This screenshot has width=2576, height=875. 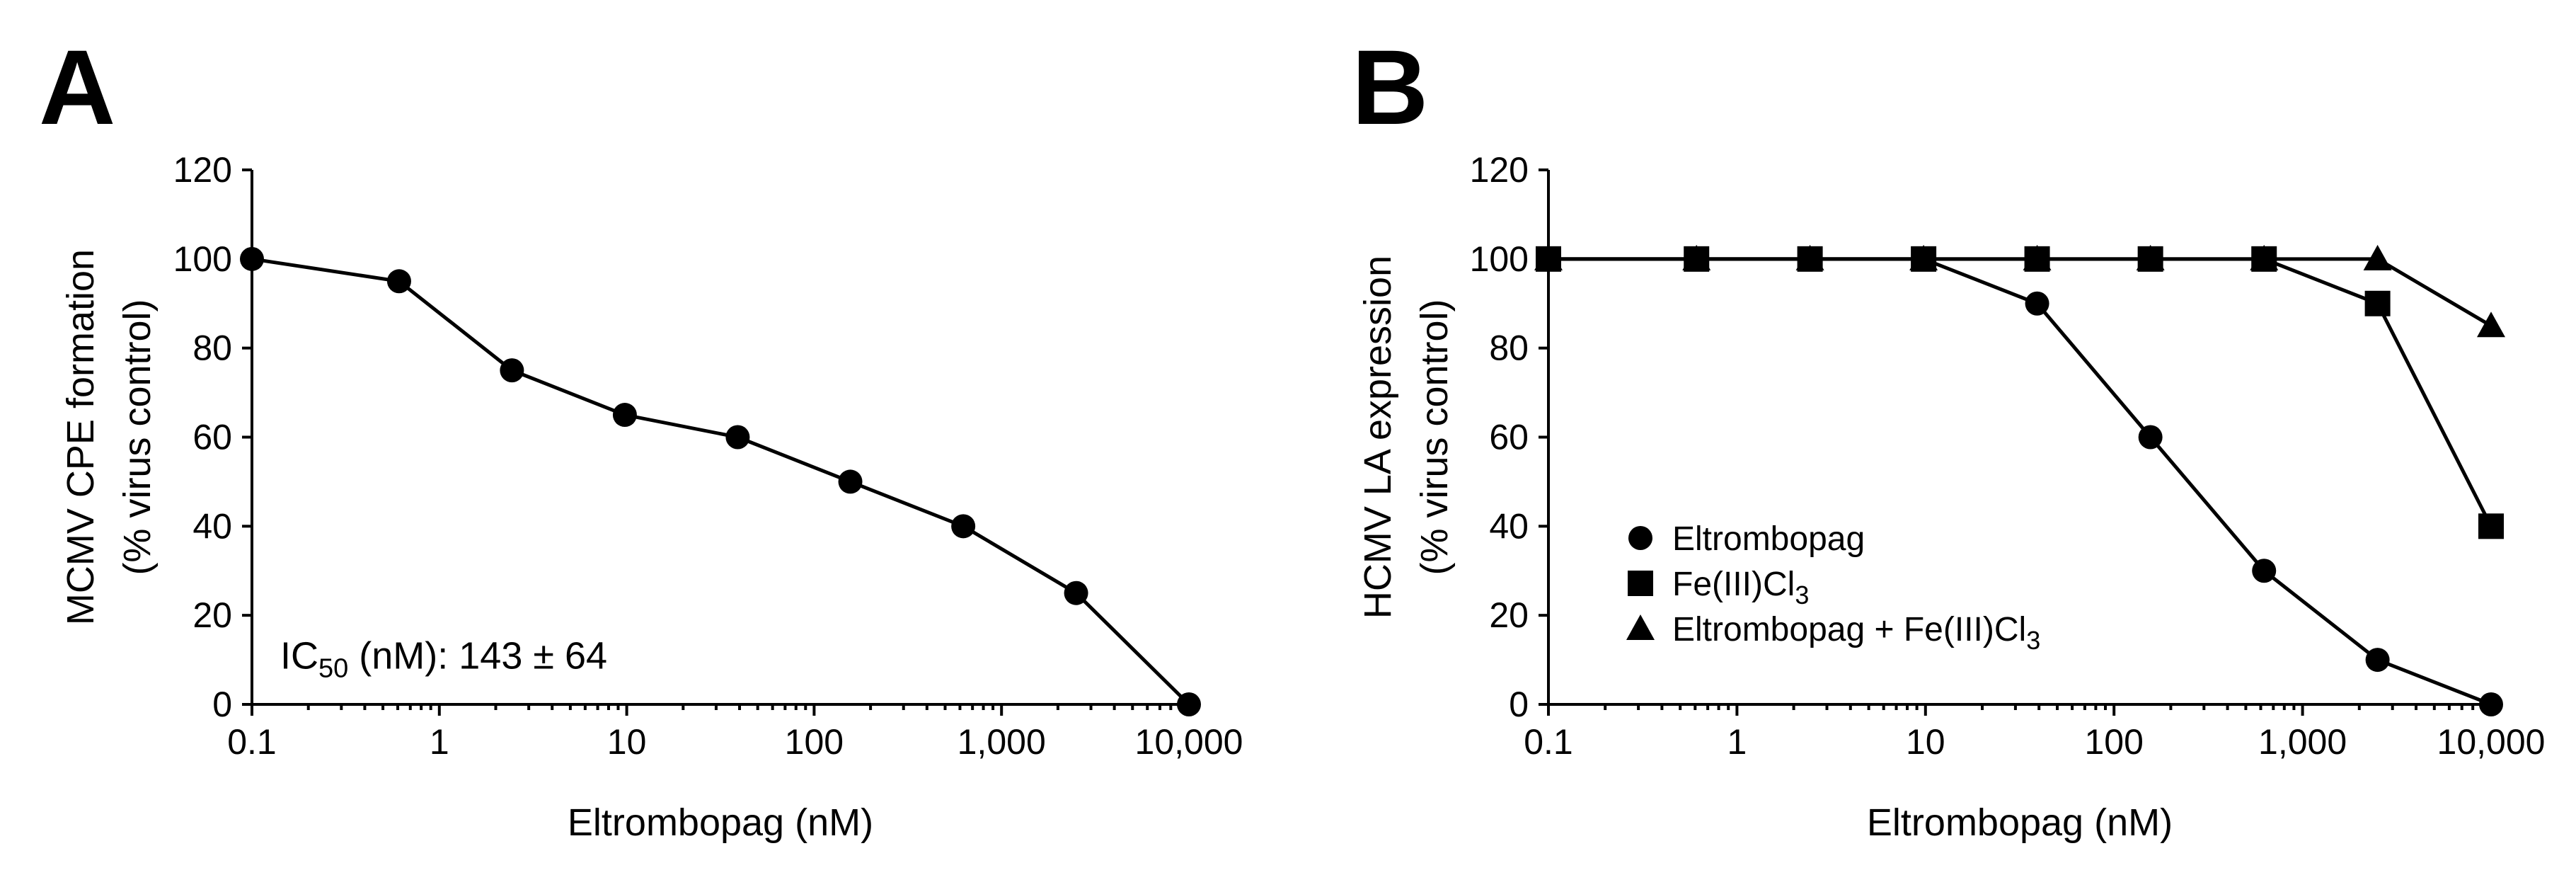 I want to click on chart-a-x-tick-label: 10,000, so click(x=1189, y=742).